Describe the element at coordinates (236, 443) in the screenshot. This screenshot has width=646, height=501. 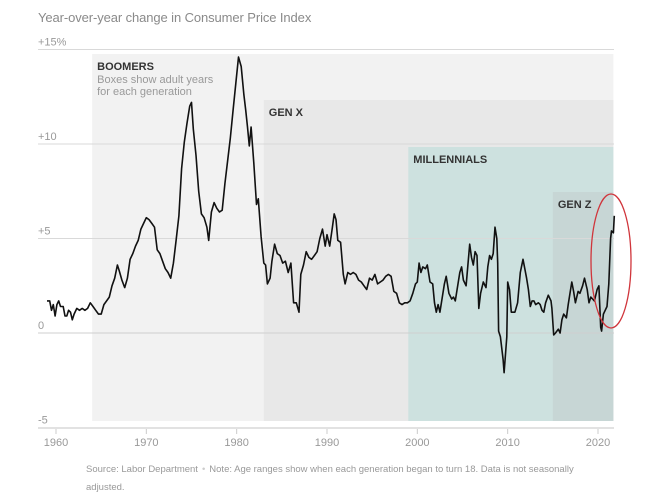
I see `x-tick-label: 1980` at that location.